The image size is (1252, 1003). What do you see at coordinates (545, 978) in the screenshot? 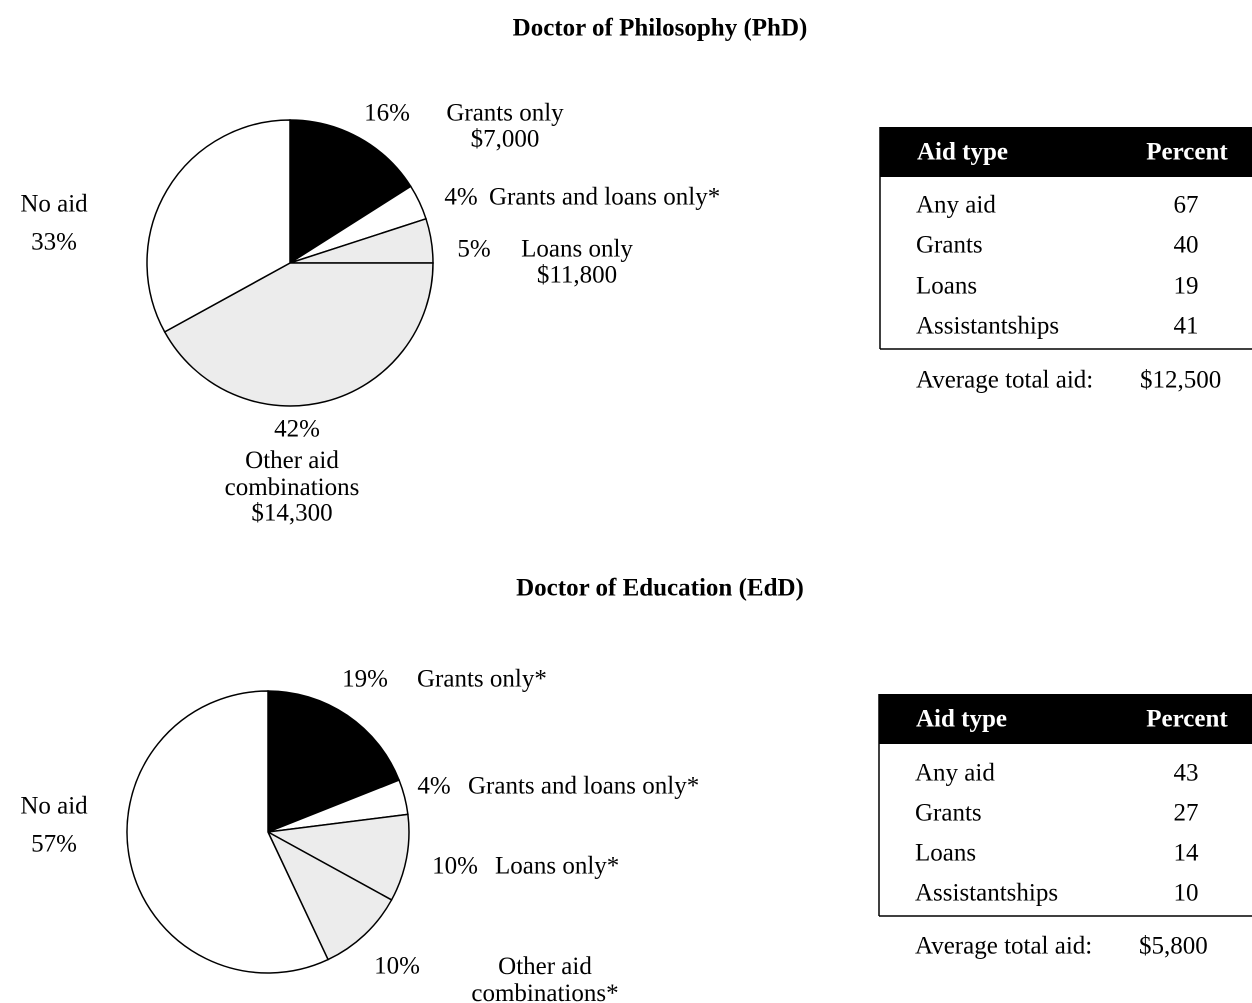
I see `slice-label: Other aid combinations*` at bounding box center [545, 978].